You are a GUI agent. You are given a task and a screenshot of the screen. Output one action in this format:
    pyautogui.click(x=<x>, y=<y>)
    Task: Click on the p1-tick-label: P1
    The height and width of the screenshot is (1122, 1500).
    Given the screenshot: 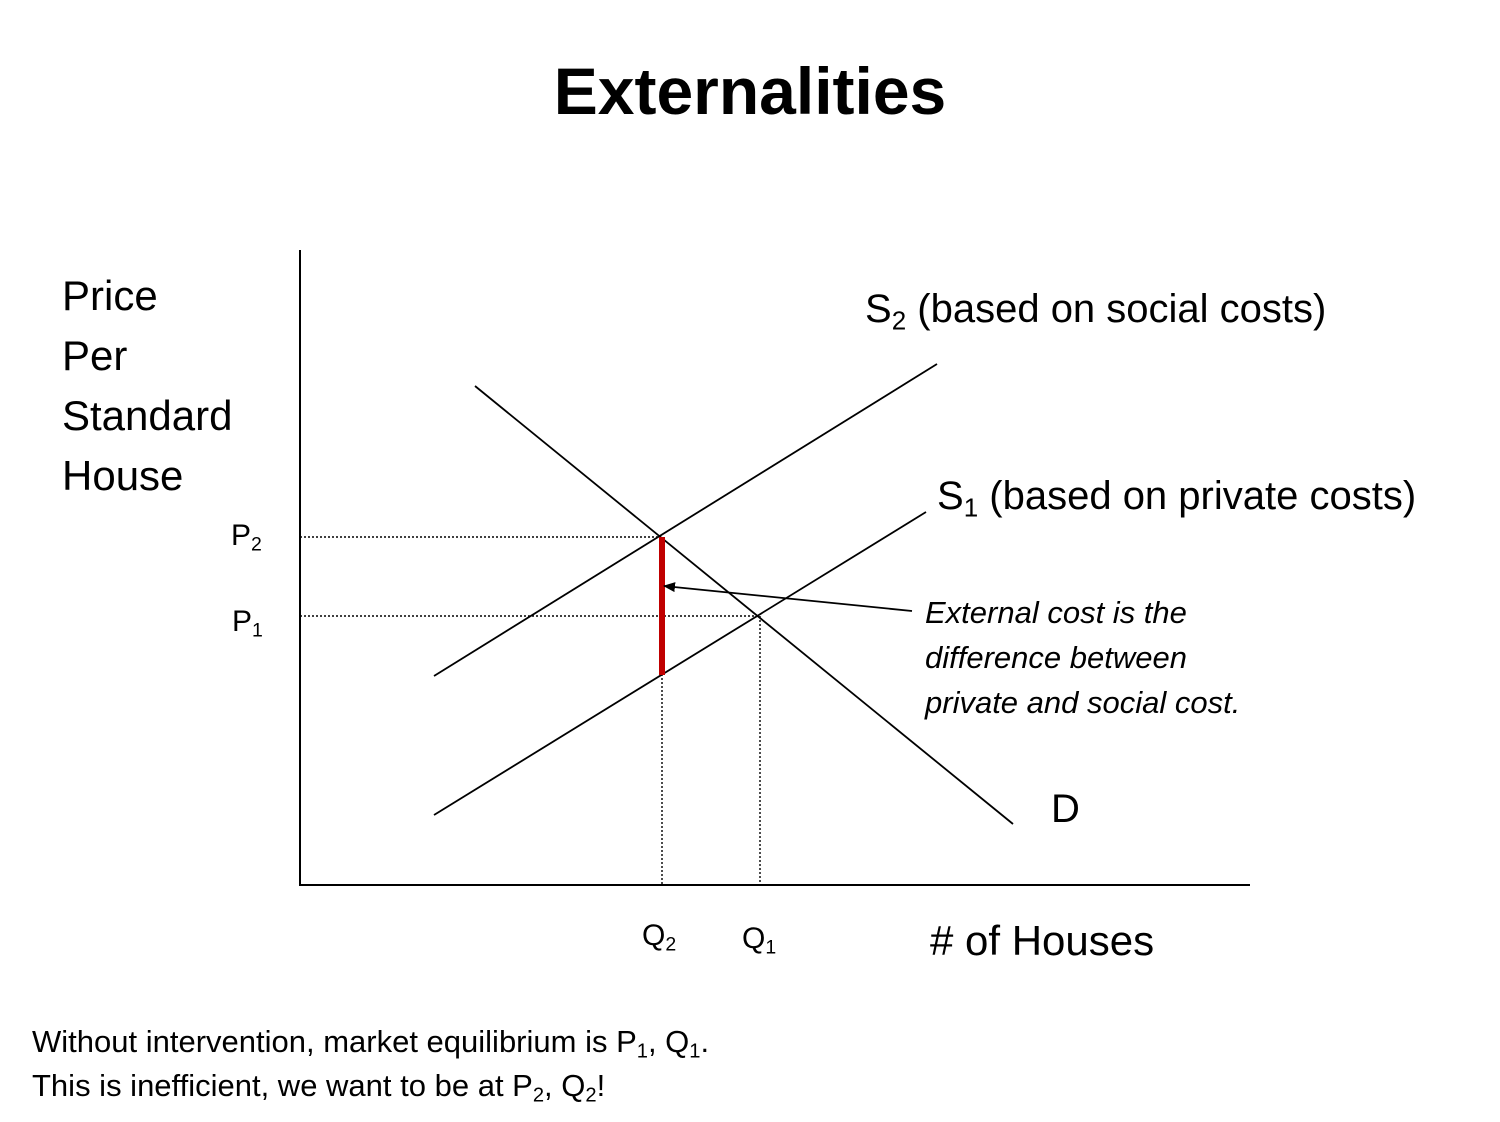 What is the action you would take?
    pyautogui.click(x=247, y=623)
    